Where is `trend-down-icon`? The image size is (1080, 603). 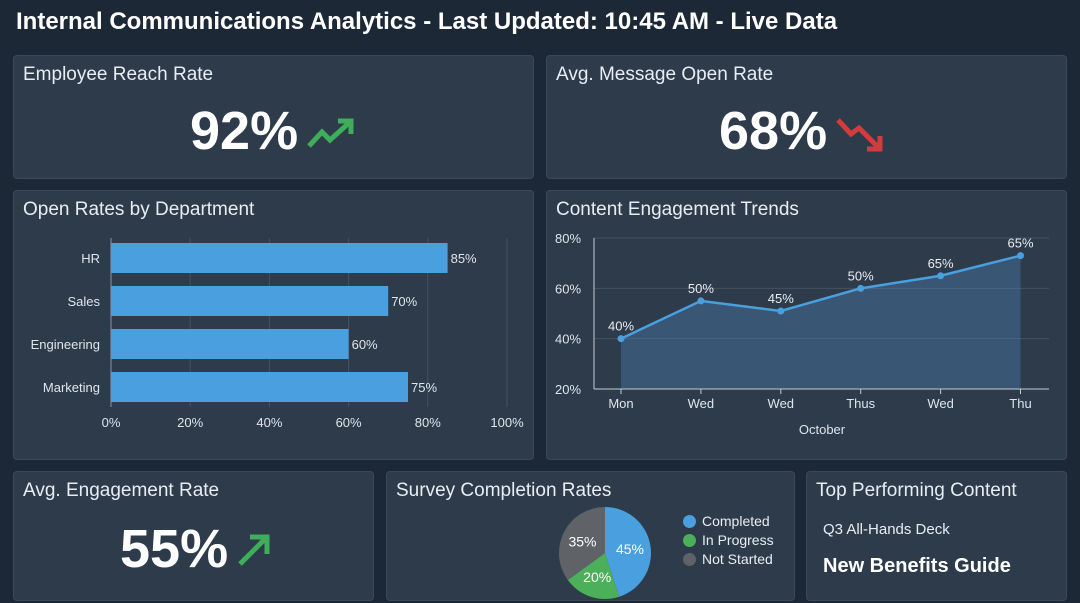 trend-down-icon is located at coordinates (859, 135).